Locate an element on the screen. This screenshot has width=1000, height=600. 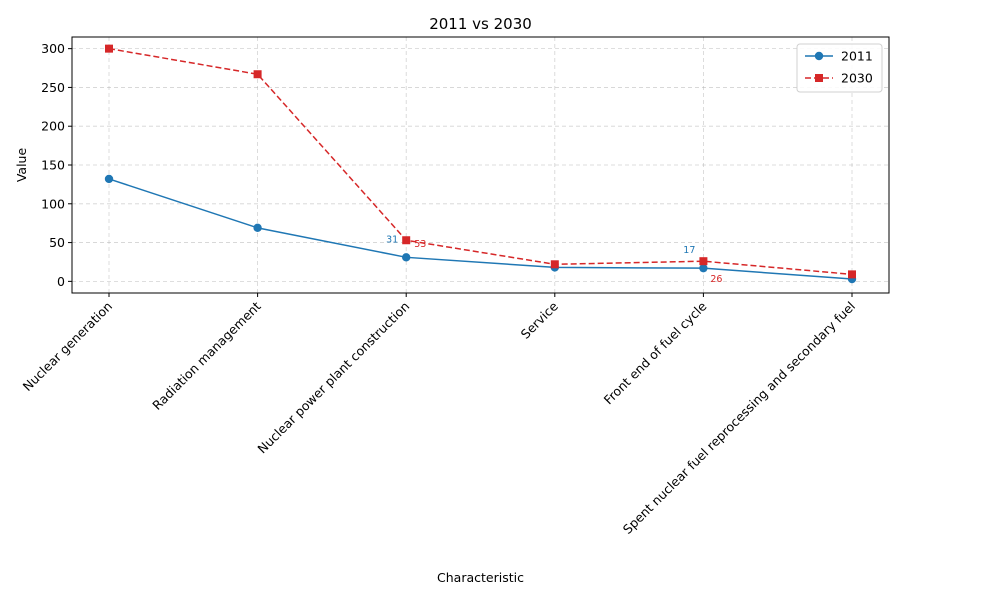
data-label: 53 is located at coordinates (420, 244).